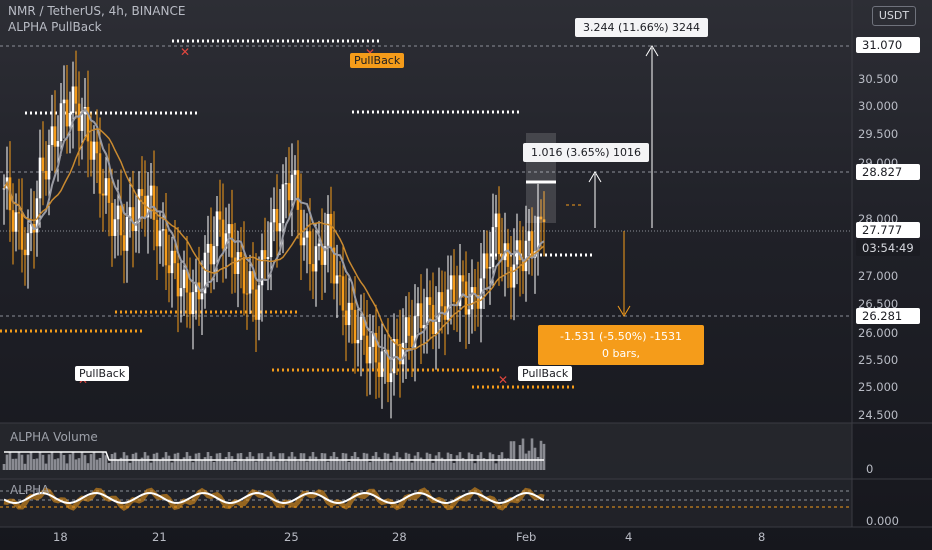 The height and width of the screenshot is (550, 932). I want to click on arrow-up-icon, so click(595, 177).